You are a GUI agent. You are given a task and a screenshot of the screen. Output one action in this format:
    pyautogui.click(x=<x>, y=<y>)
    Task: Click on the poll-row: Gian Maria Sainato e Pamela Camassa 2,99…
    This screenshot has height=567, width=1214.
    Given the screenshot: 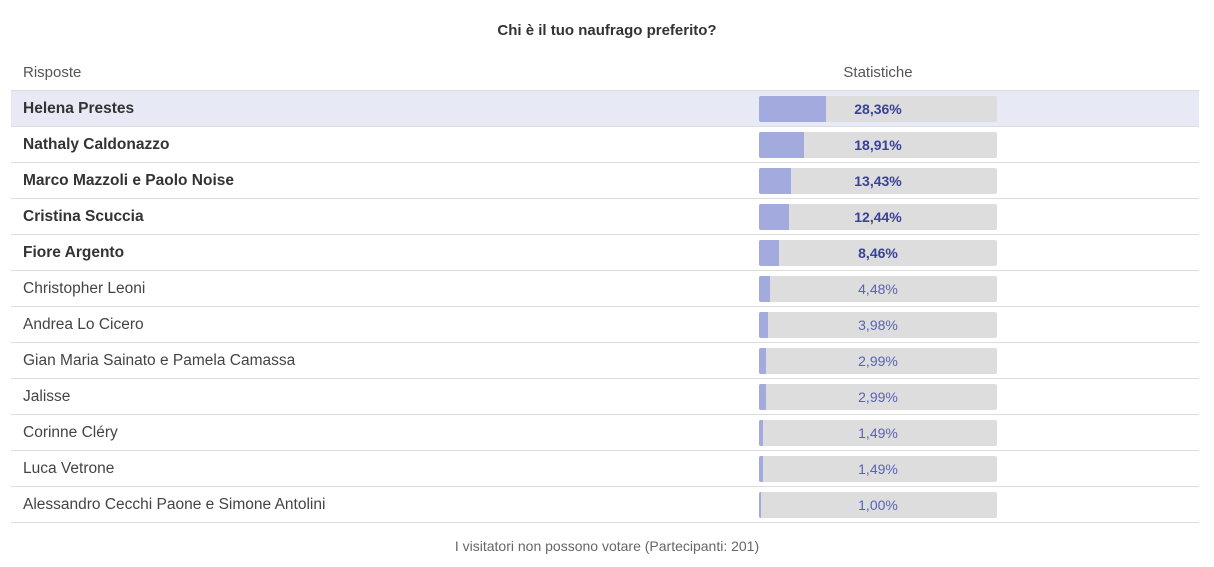 What is the action you would take?
    pyautogui.click(x=605, y=361)
    